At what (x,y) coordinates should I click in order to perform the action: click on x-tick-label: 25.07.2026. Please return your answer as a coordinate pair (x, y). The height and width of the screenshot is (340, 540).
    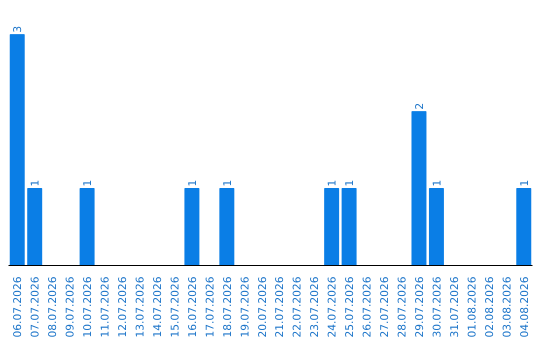
    Looking at the image, I should click on (349, 307).